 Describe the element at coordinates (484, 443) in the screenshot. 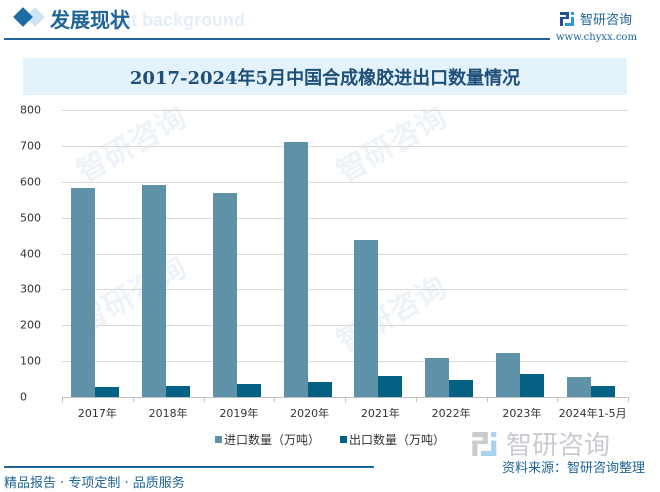

I see `watermark-logo-icon` at that location.